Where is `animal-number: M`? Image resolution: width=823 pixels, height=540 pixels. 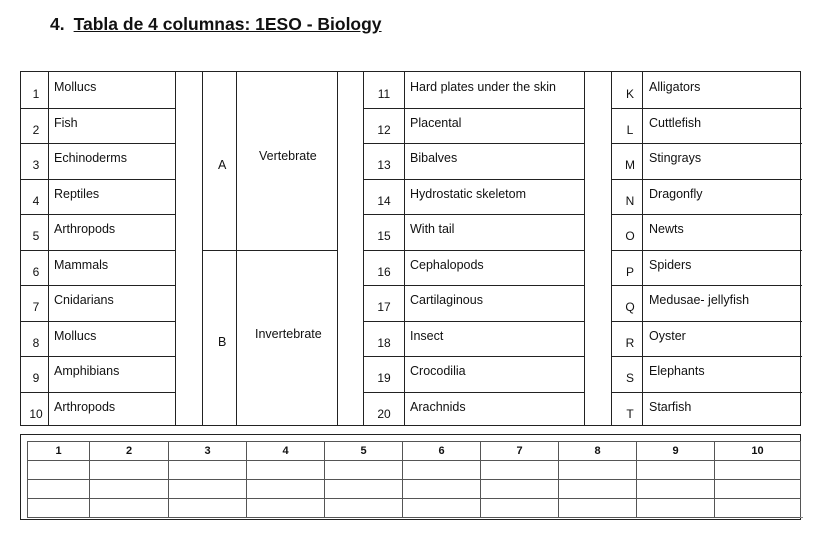
animal-number: M is located at coordinates (630, 165).